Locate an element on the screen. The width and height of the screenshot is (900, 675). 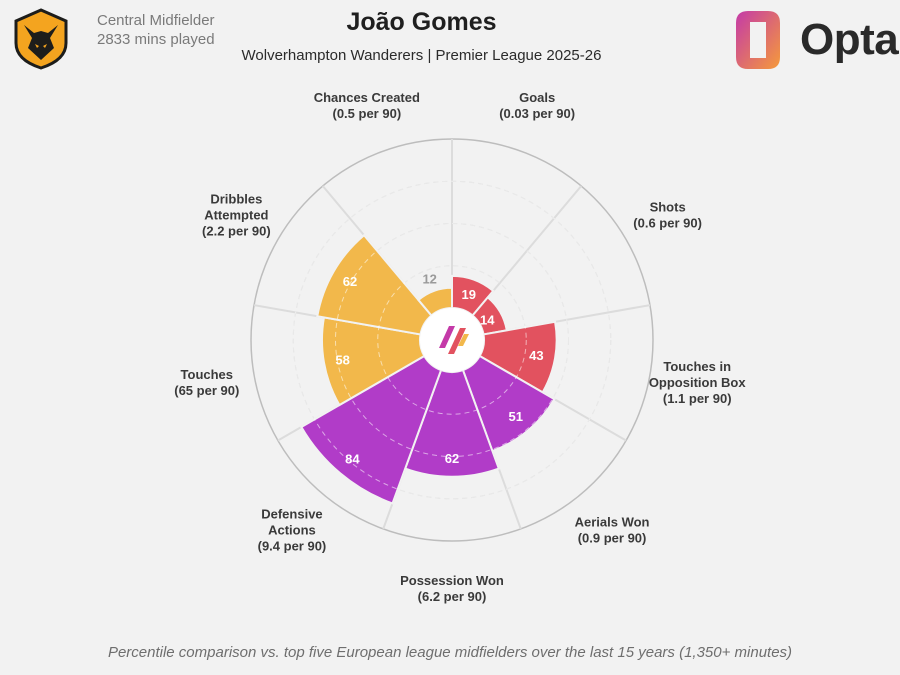
center-mark is located at coordinates (454, 340).